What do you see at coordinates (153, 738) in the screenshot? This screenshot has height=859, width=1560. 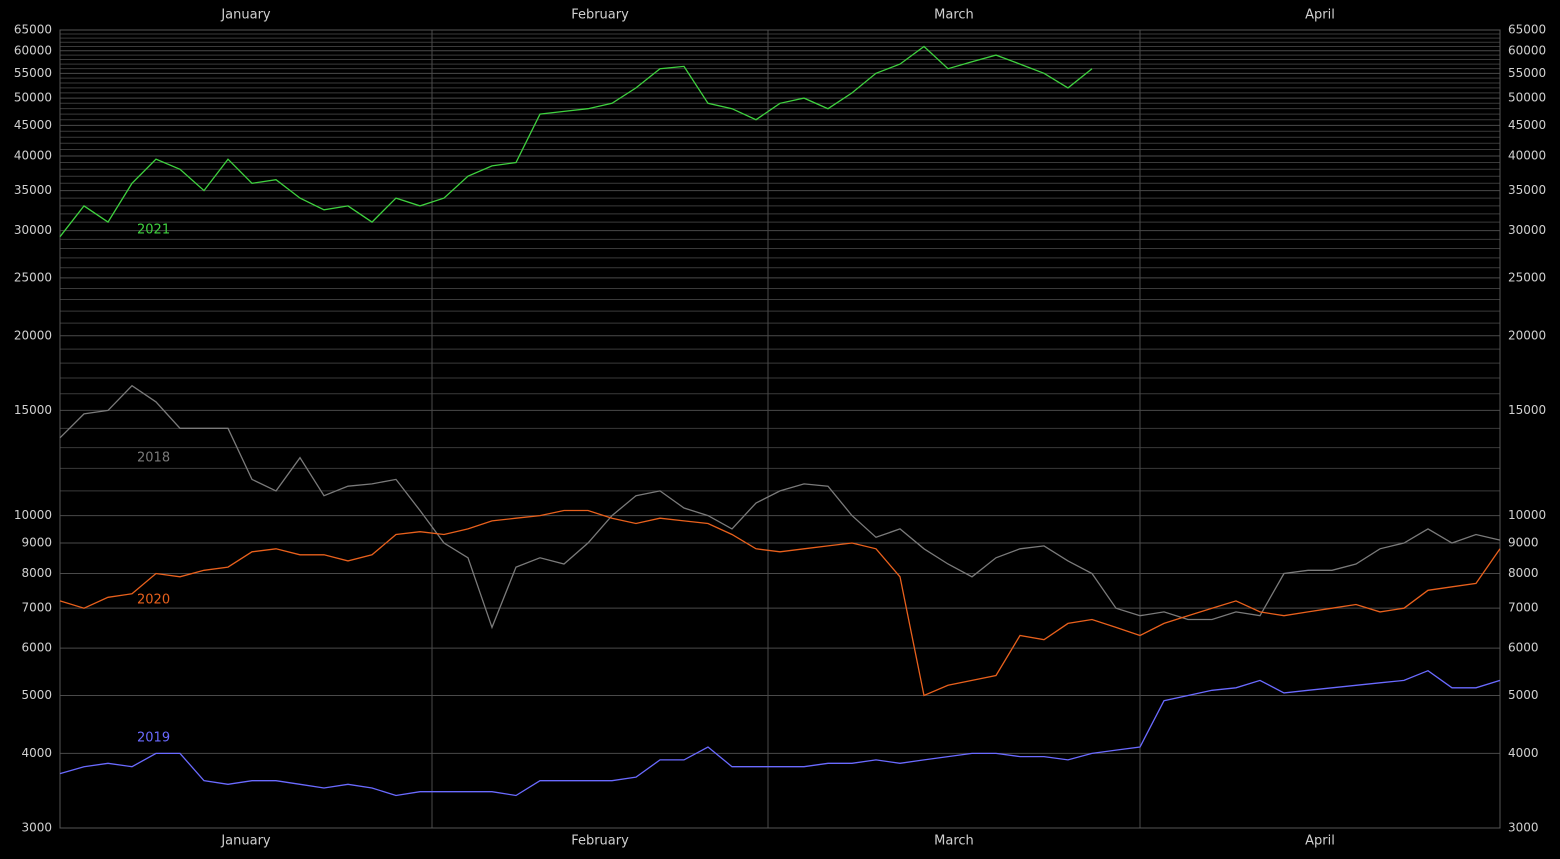 I see `series-label: 2019` at bounding box center [153, 738].